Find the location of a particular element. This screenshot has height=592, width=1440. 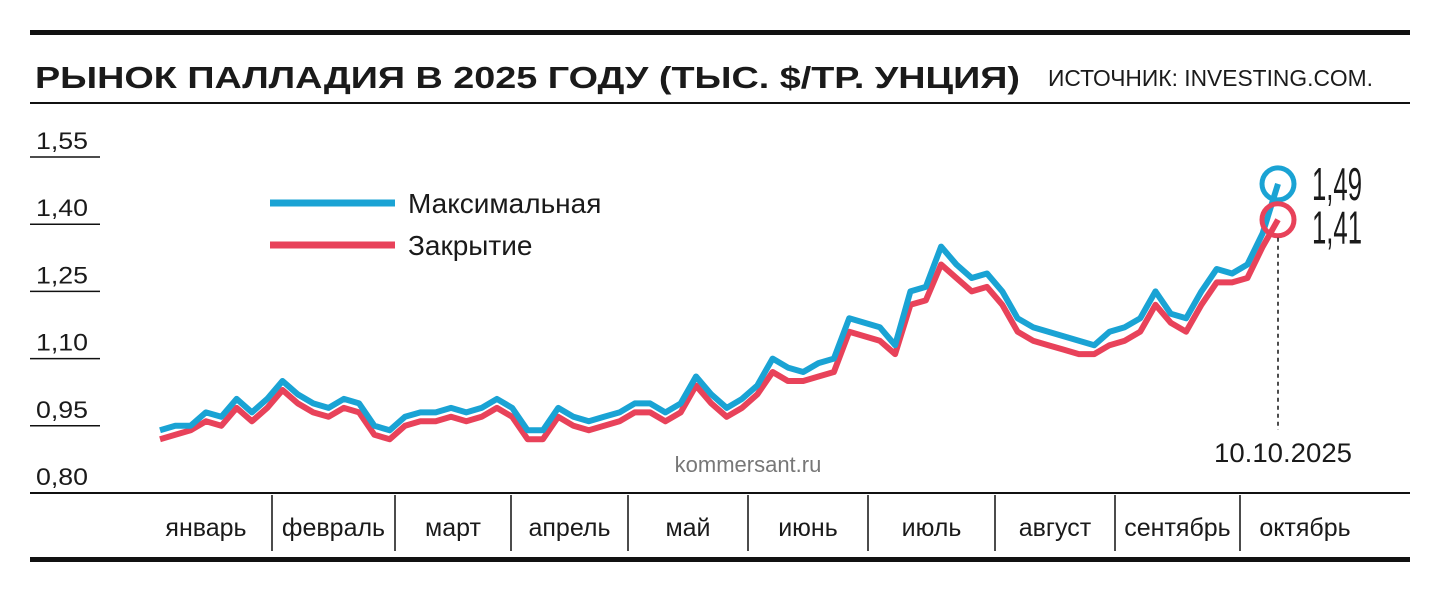

bottom-rule is located at coordinates (720, 559).